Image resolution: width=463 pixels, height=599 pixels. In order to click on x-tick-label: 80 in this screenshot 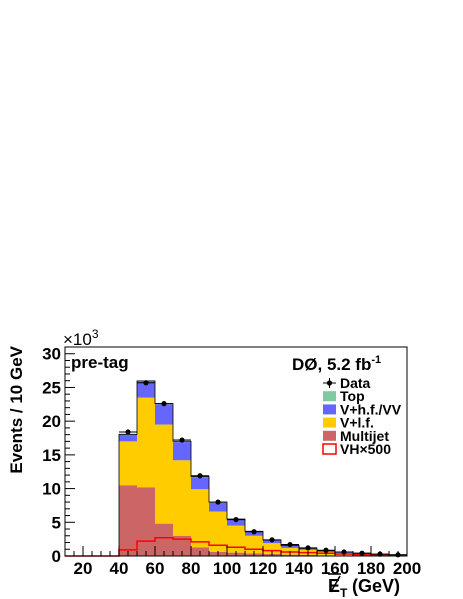, I will do `click(191, 568)`.